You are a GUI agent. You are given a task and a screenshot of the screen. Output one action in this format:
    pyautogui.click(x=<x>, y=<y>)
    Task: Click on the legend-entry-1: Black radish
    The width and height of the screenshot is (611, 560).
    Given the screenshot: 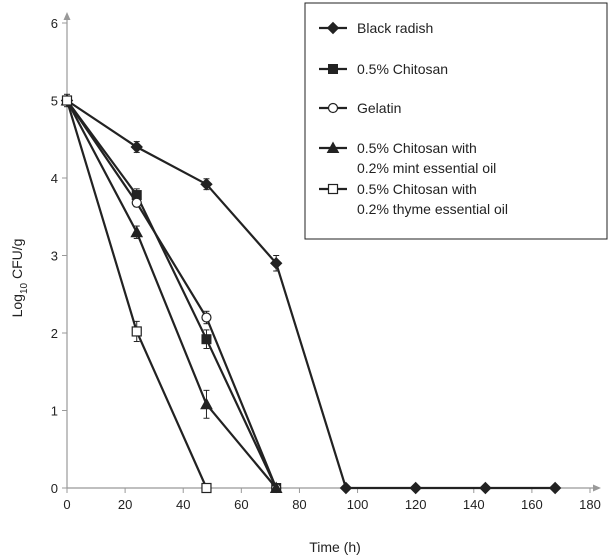 What is the action you would take?
    pyautogui.click(x=376, y=28)
    